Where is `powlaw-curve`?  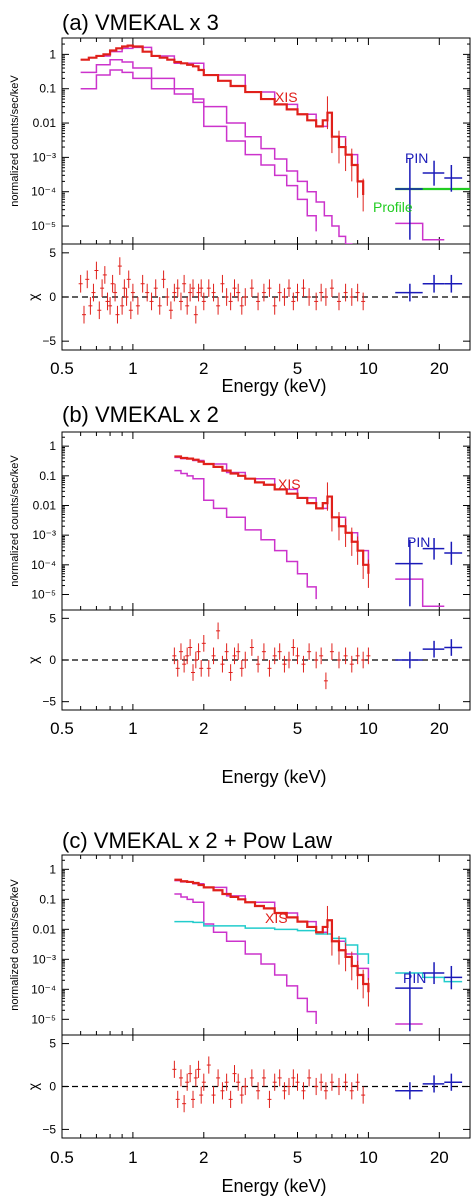
powlaw-curve is located at coordinates (272, 942).